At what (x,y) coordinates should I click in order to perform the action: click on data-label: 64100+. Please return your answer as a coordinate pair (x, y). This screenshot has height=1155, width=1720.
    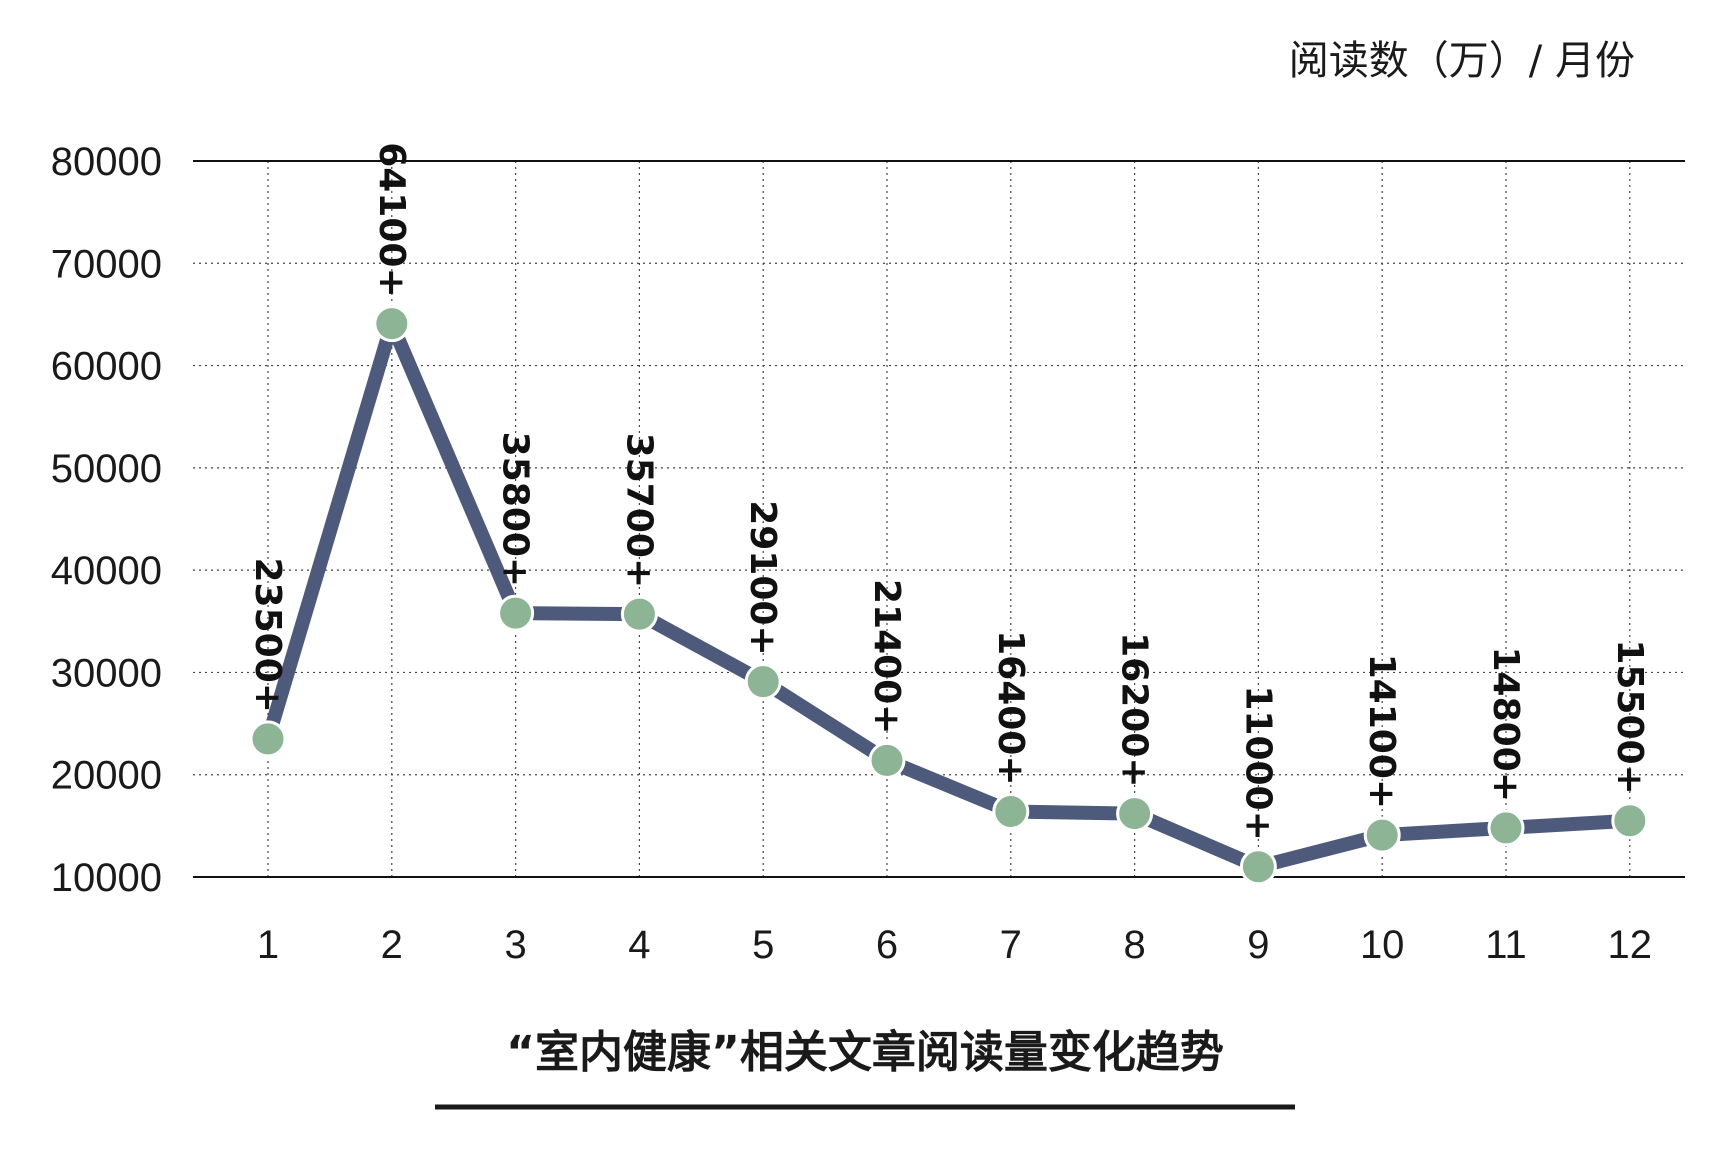
    Looking at the image, I should click on (391, 219).